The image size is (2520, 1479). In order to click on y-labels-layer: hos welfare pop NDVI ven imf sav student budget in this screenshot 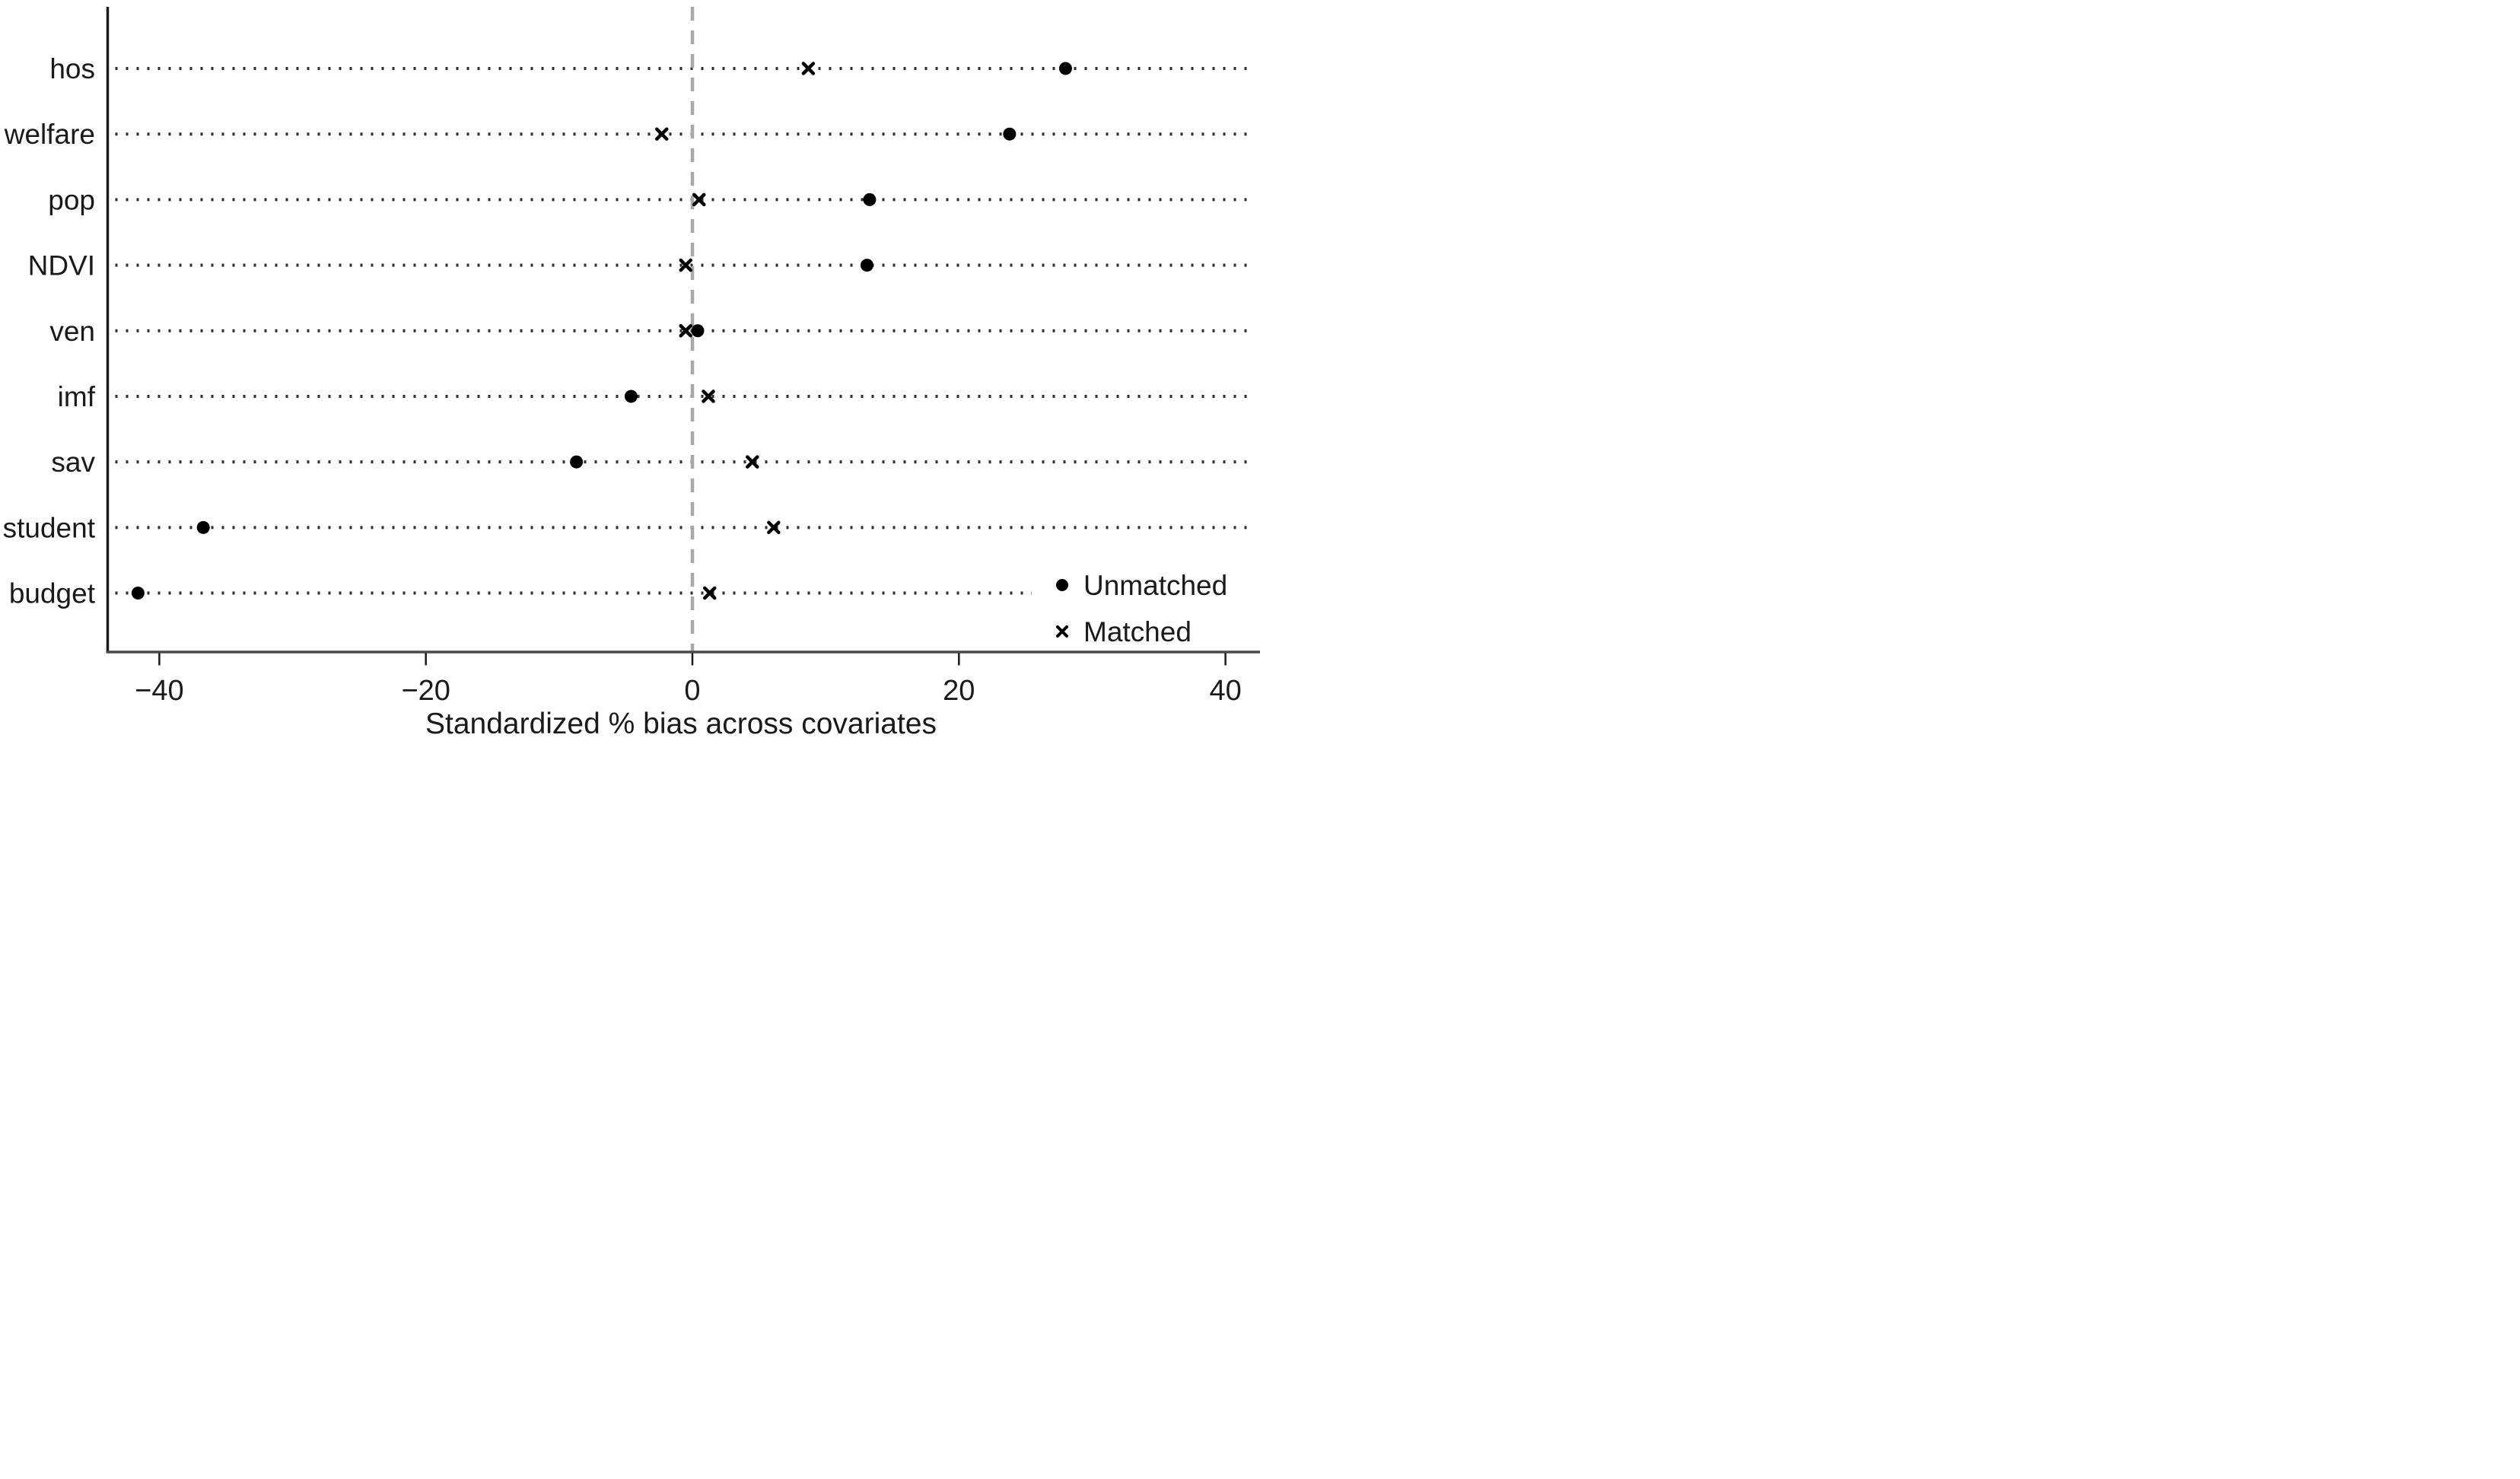, I will do `click(49, 331)`.